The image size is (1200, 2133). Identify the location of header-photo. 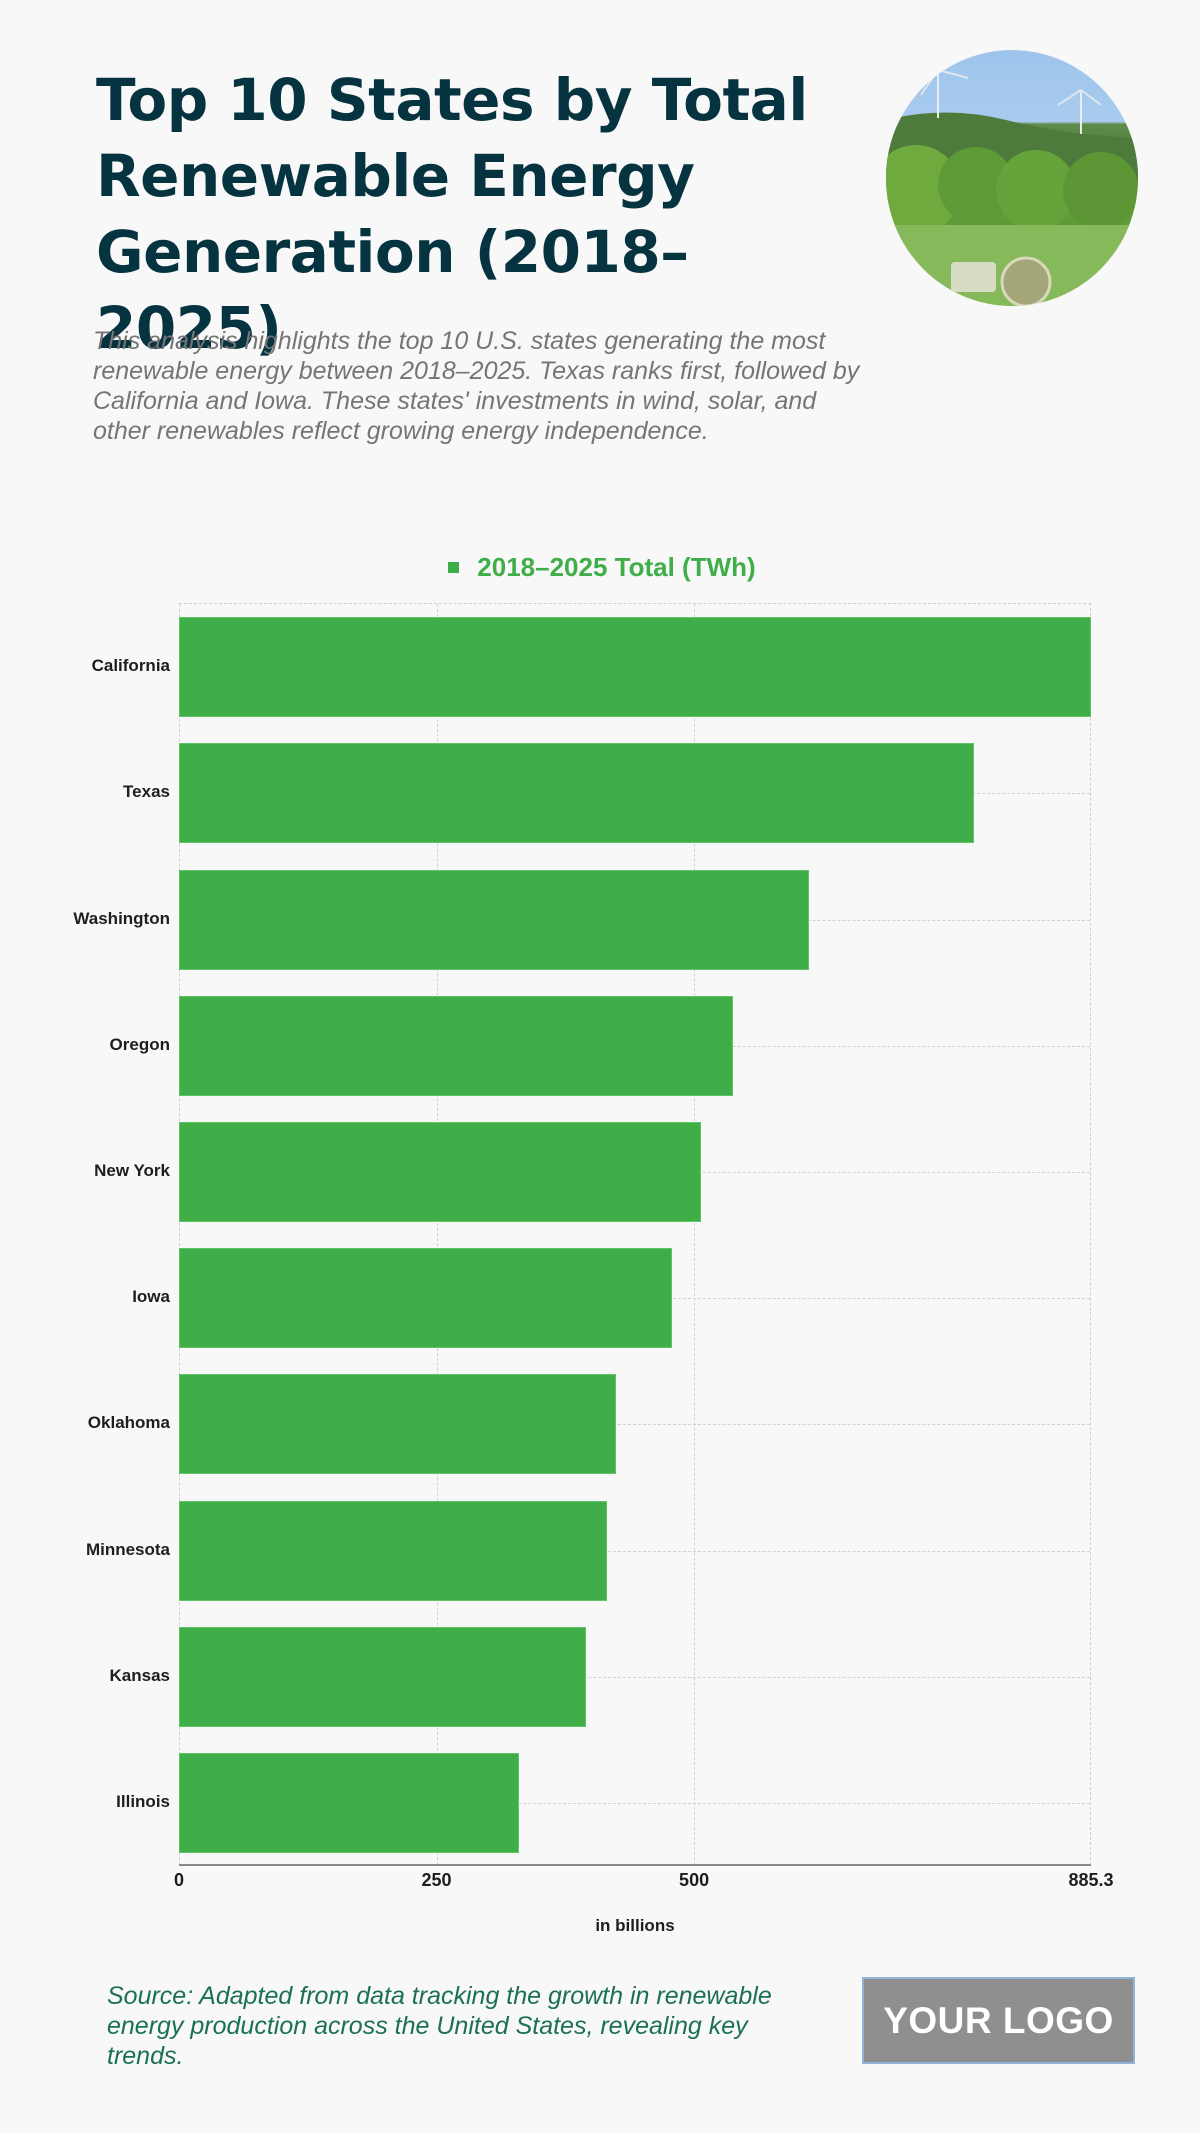
(1012, 178).